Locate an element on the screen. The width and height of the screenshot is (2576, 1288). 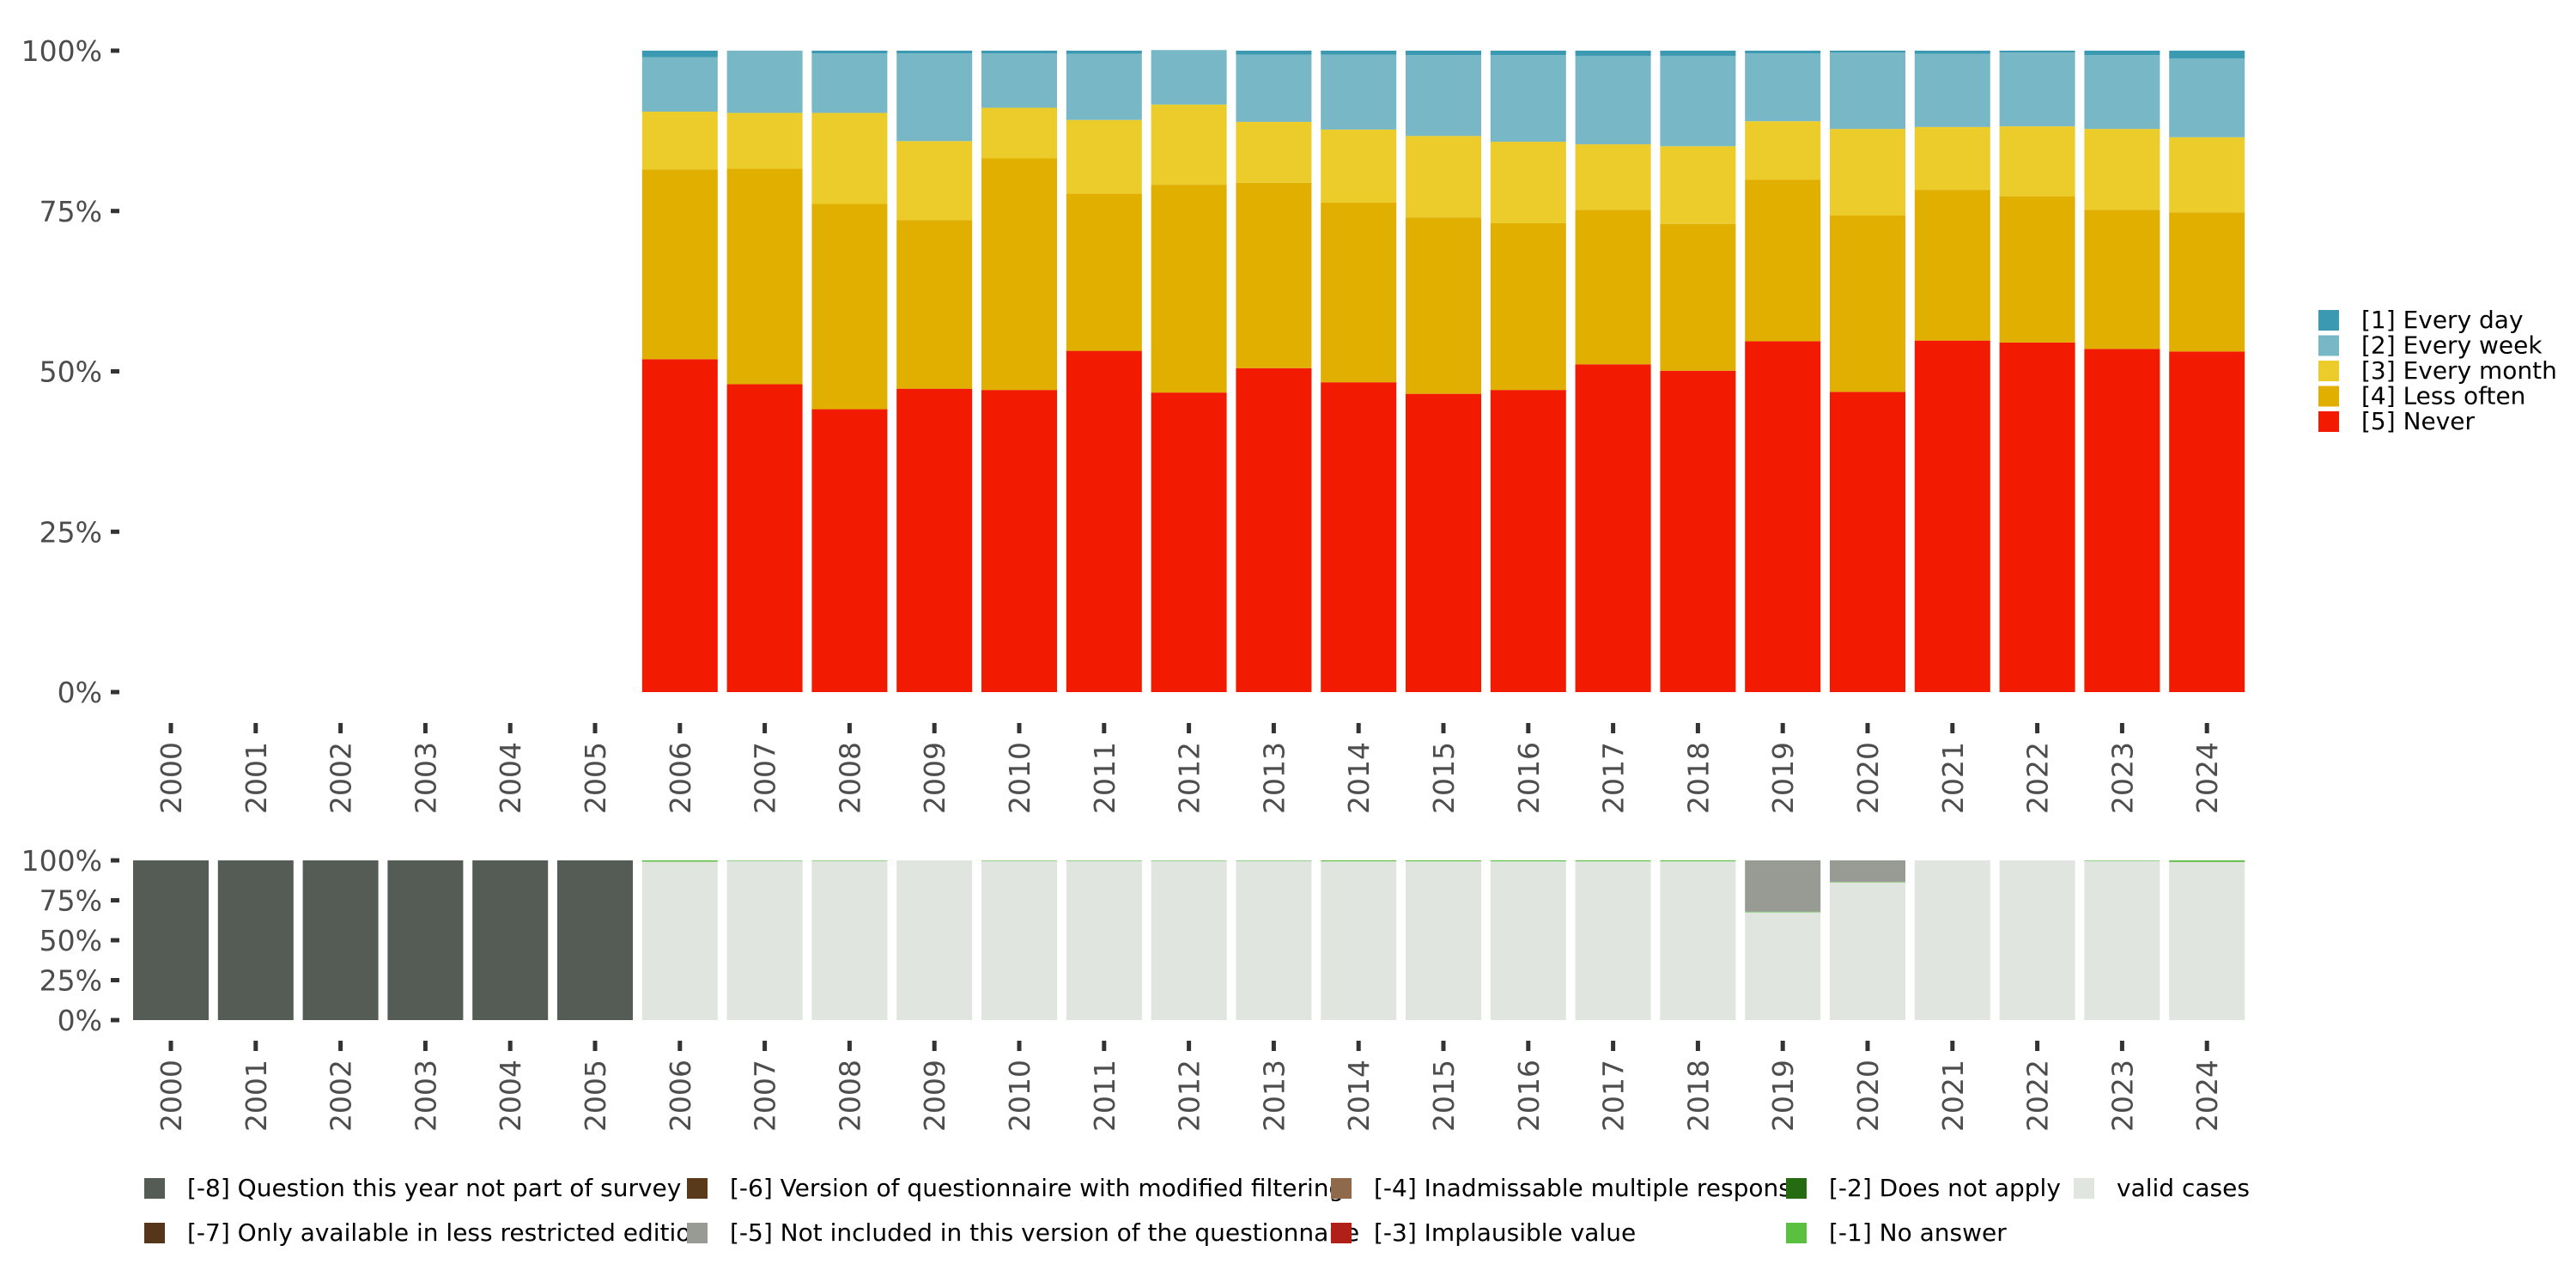
y-tick-label: 100% is located at coordinates (61, 861).